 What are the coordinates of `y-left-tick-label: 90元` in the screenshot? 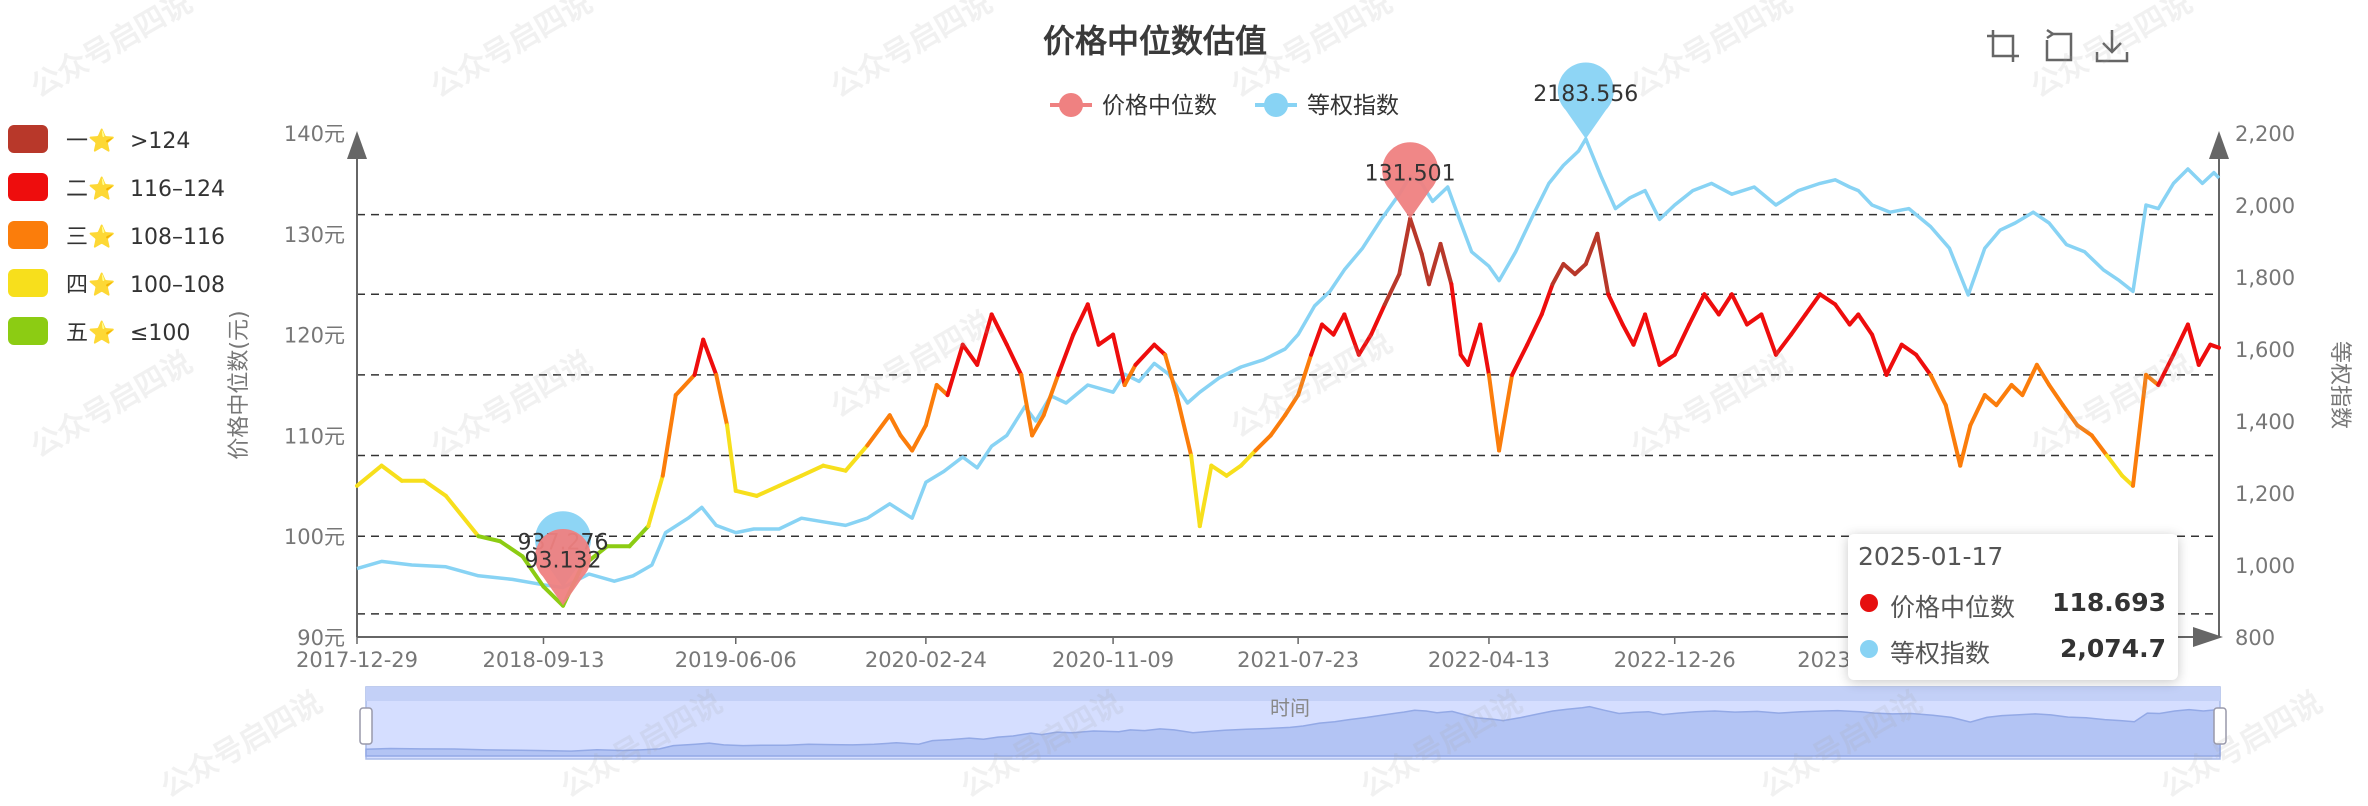 It's located at (321, 638).